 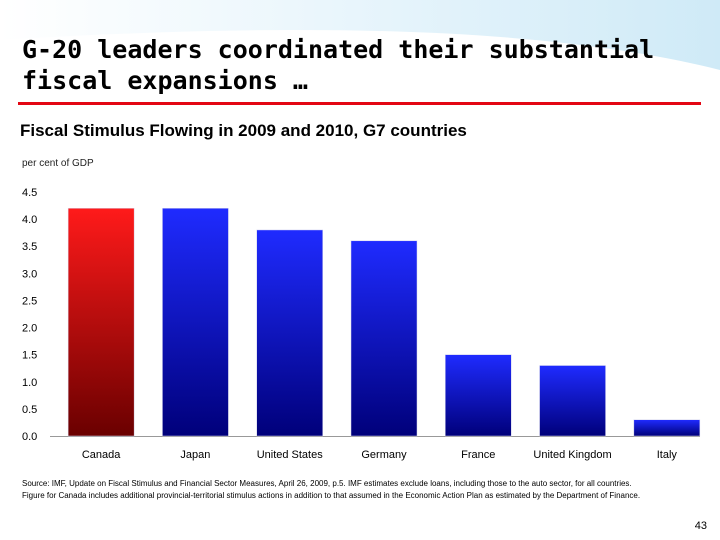 What do you see at coordinates (195, 322) in the screenshot?
I see `bar-japan` at bounding box center [195, 322].